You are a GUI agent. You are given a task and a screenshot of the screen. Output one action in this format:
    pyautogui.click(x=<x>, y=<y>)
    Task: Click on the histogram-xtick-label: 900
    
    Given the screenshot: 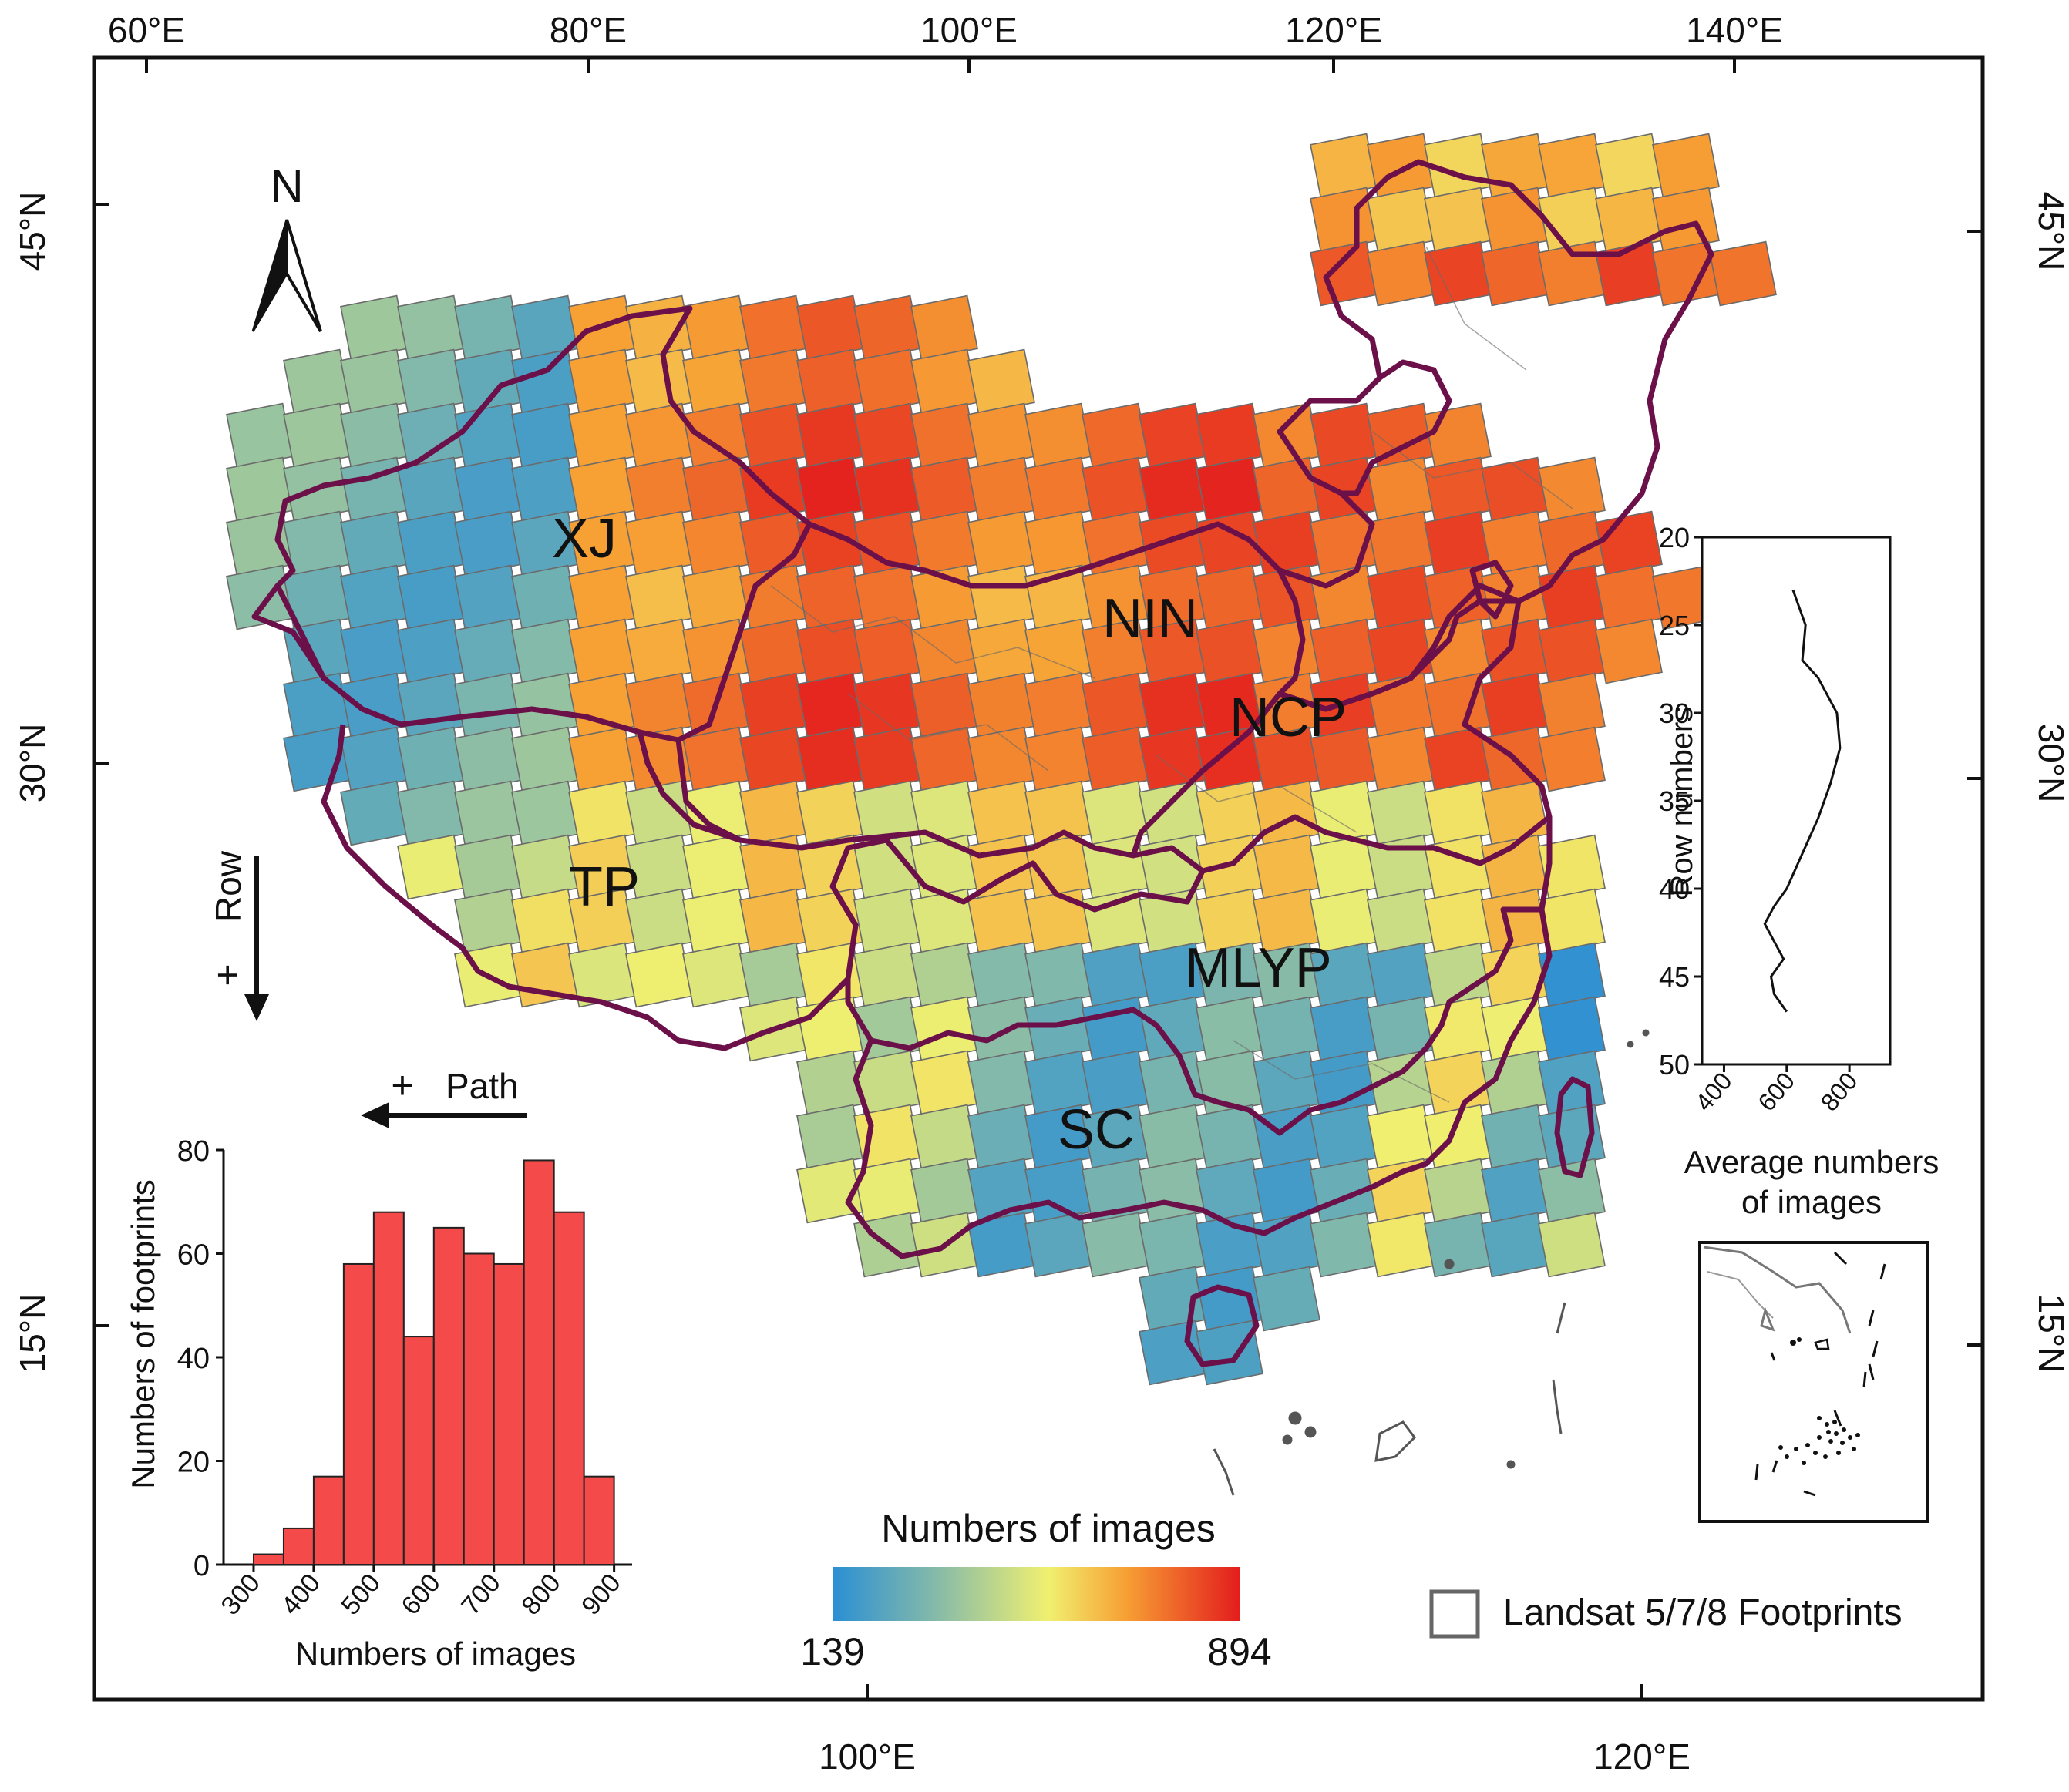 What is the action you would take?
    pyautogui.click(x=602, y=1595)
    